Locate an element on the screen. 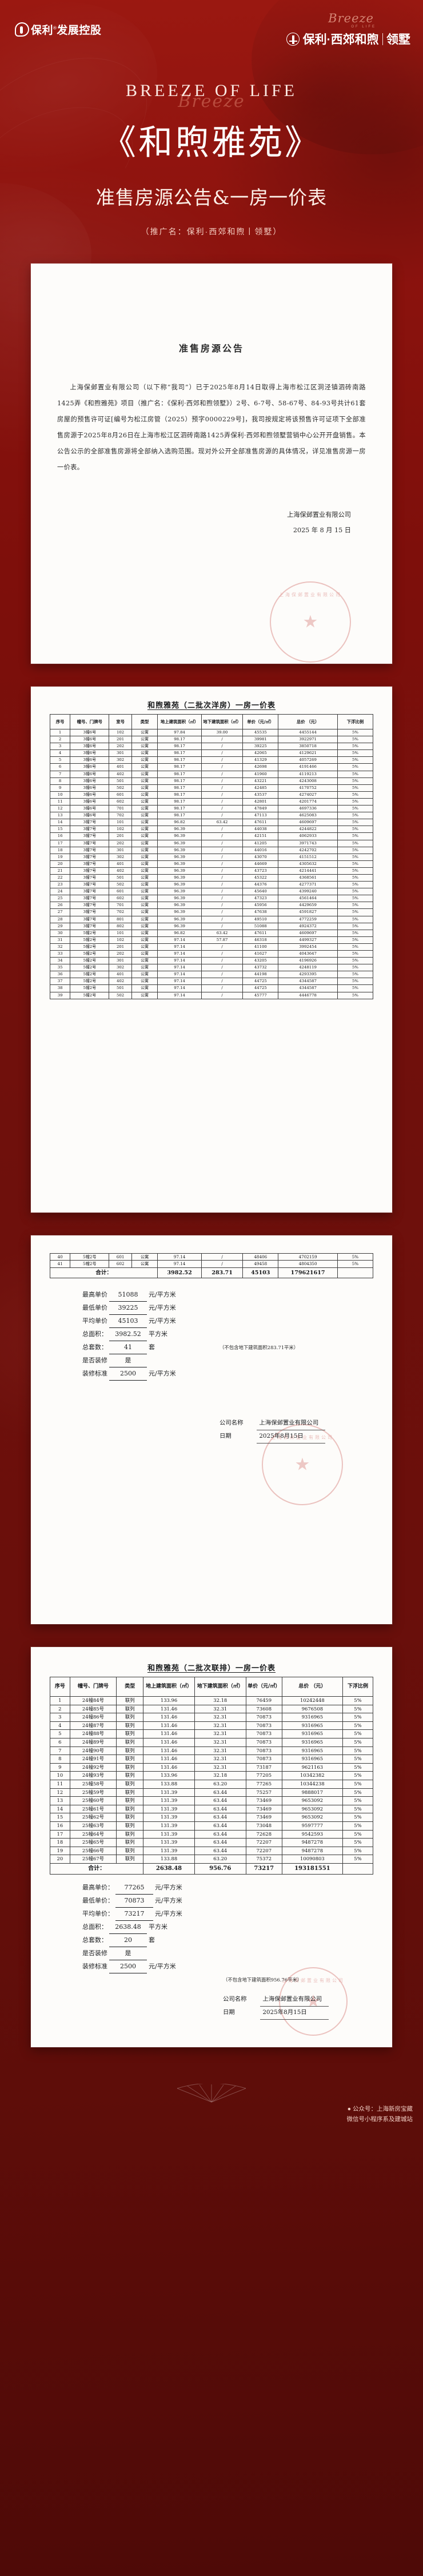 This screenshot has width=423, height=2576. cell-0: 12 is located at coordinates (60, 809).